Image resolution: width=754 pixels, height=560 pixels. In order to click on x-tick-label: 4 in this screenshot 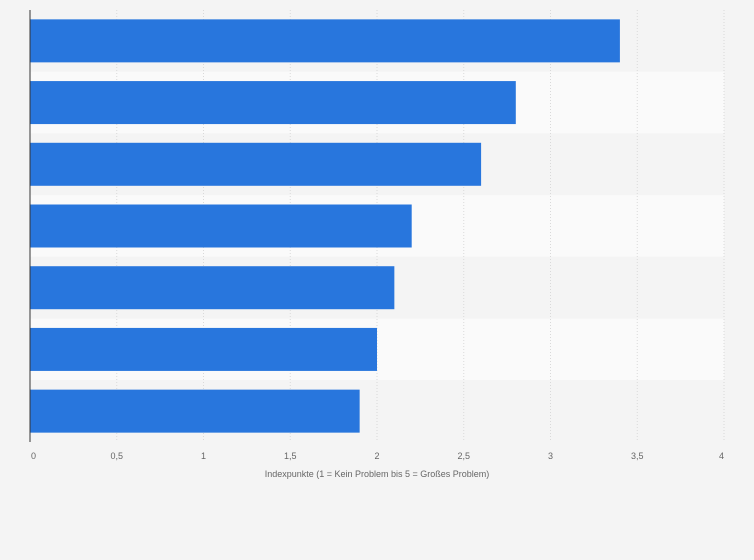, I will do `click(721, 456)`.